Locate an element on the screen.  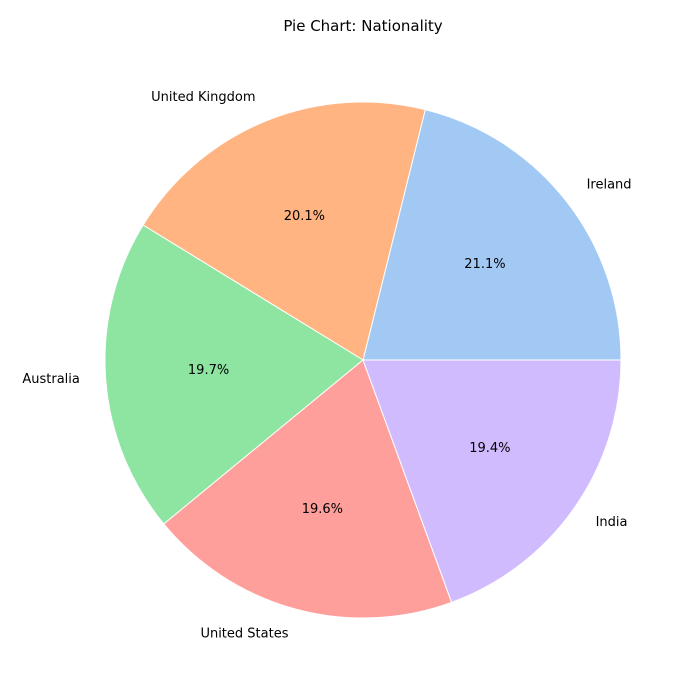
slice-label-australia: Australia is located at coordinates (51, 379).